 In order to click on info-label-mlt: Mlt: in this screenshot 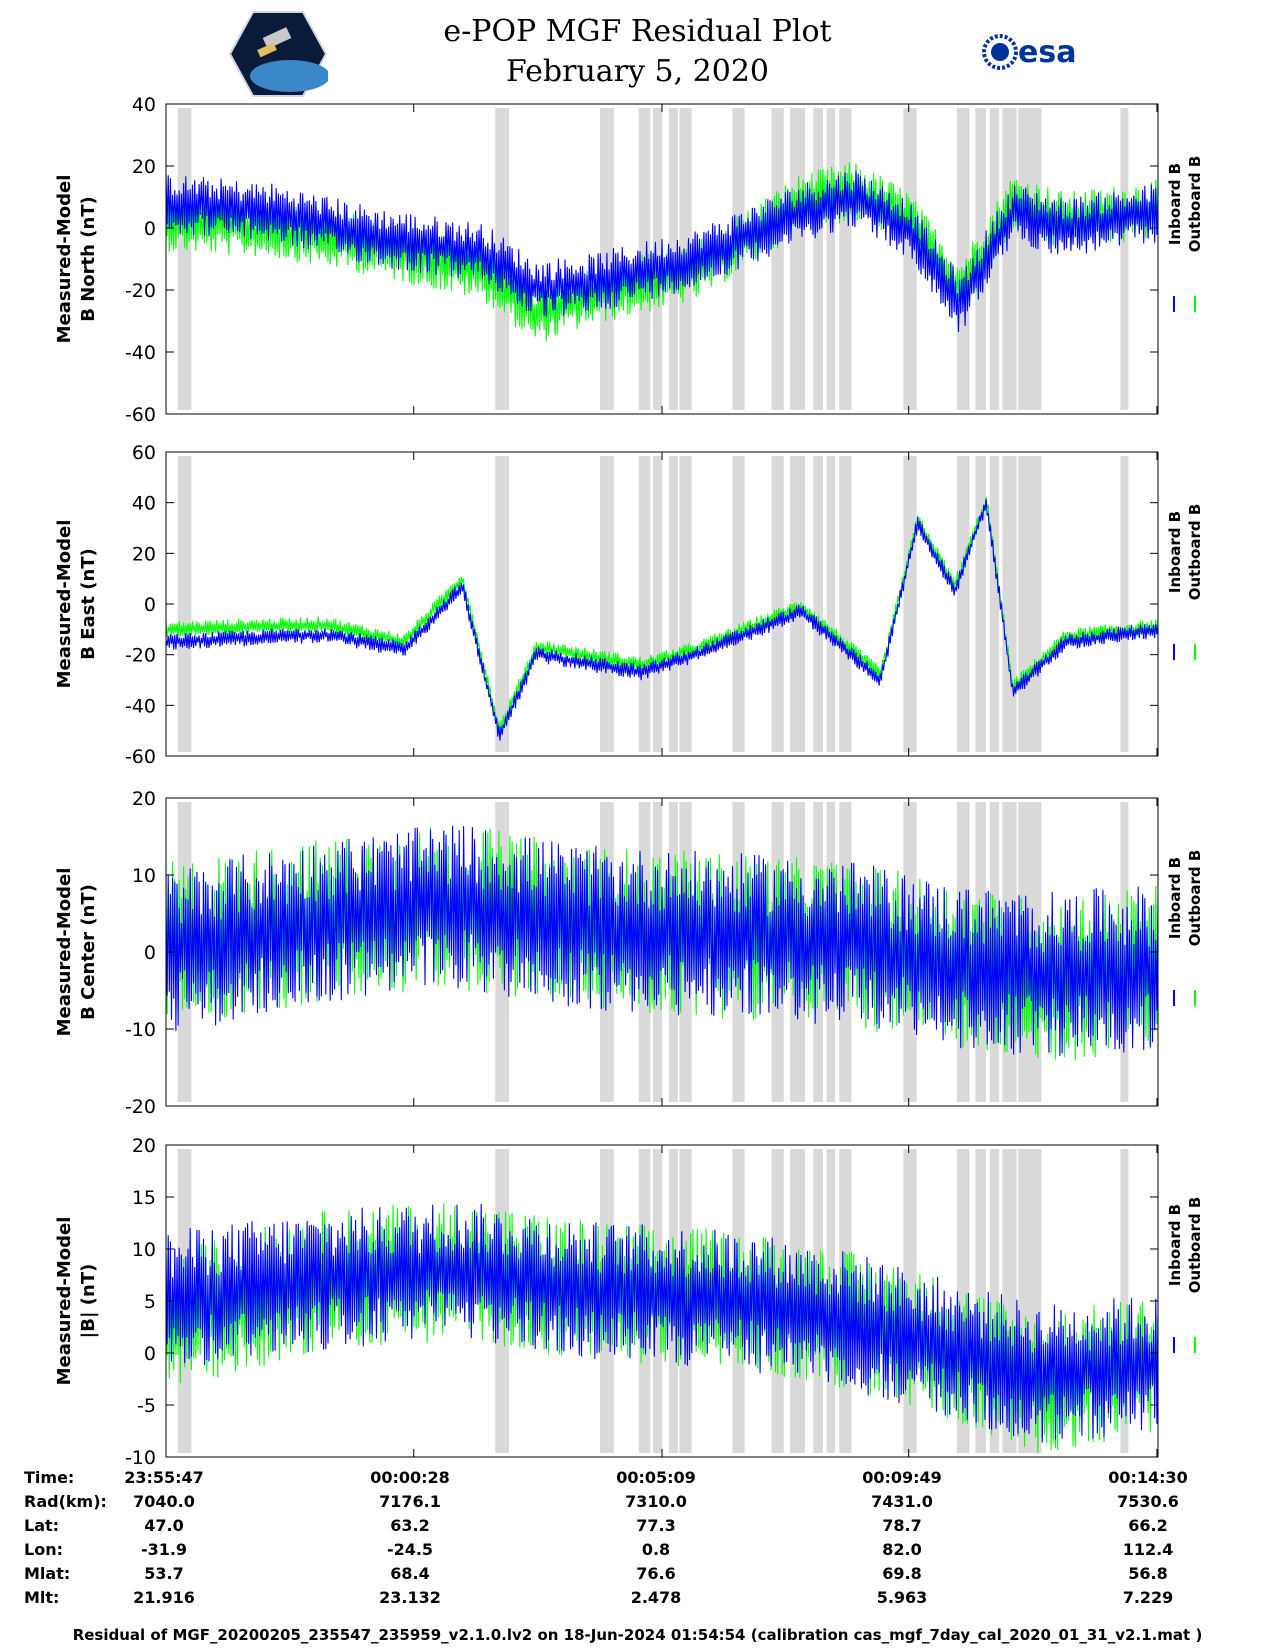, I will do `click(42, 1597)`.